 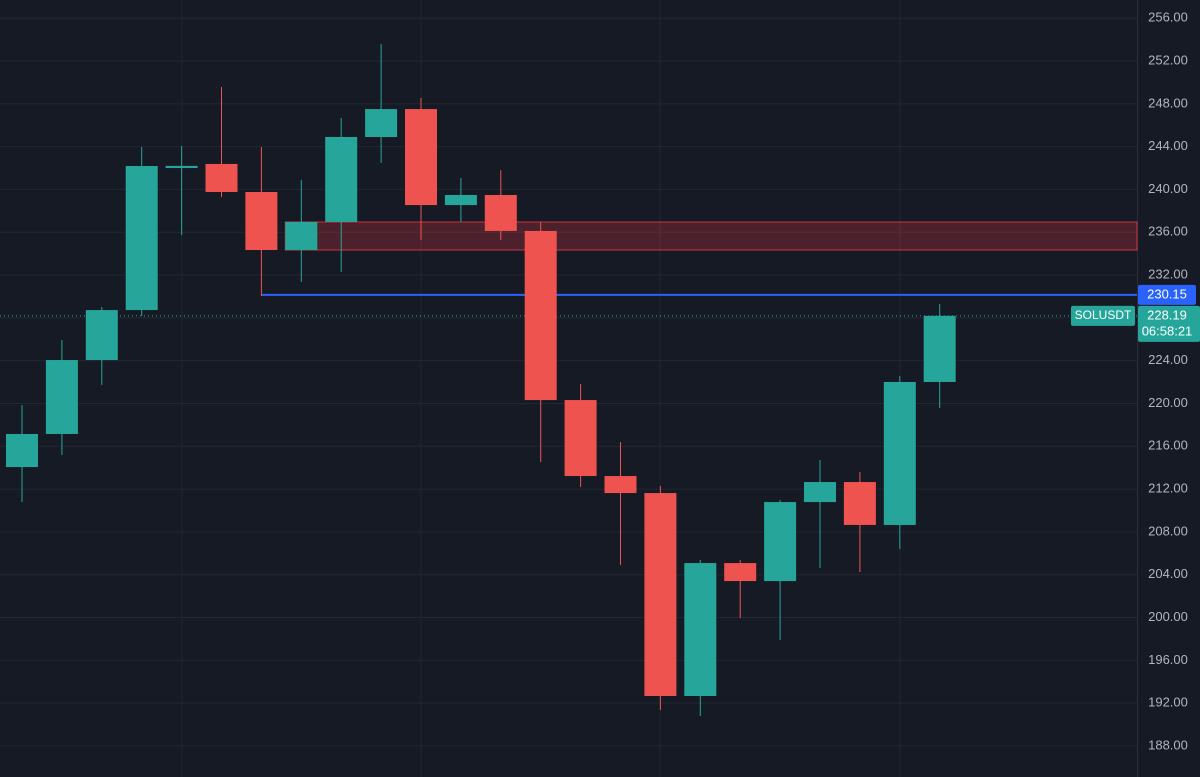 What do you see at coordinates (1168, 359) in the screenshot?
I see `y-tick-label: 224.00` at bounding box center [1168, 359].